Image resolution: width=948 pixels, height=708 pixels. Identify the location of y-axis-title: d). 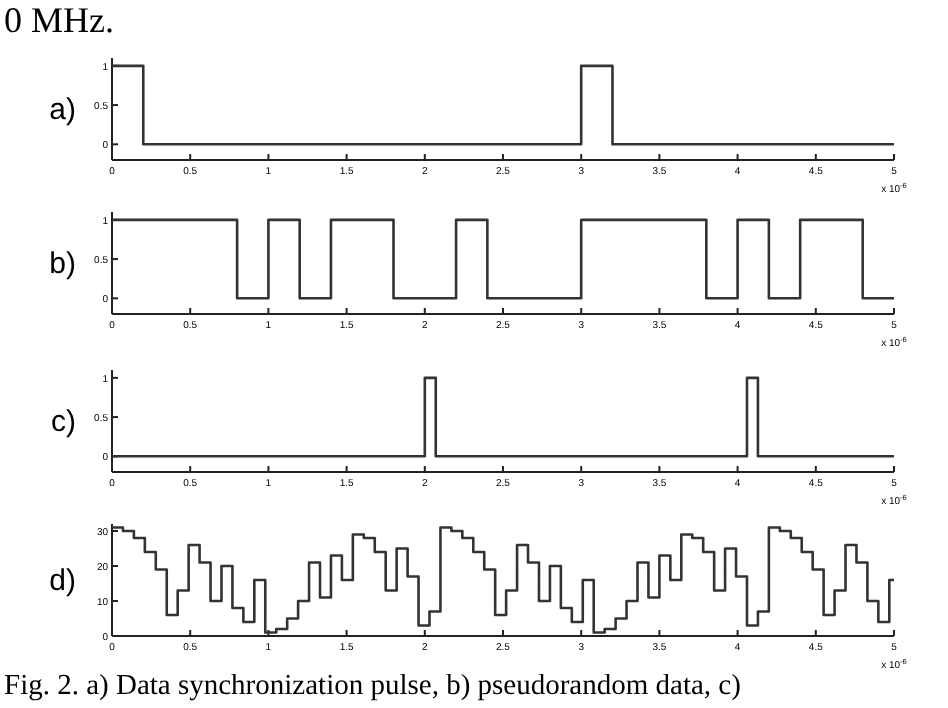
(62, 581).